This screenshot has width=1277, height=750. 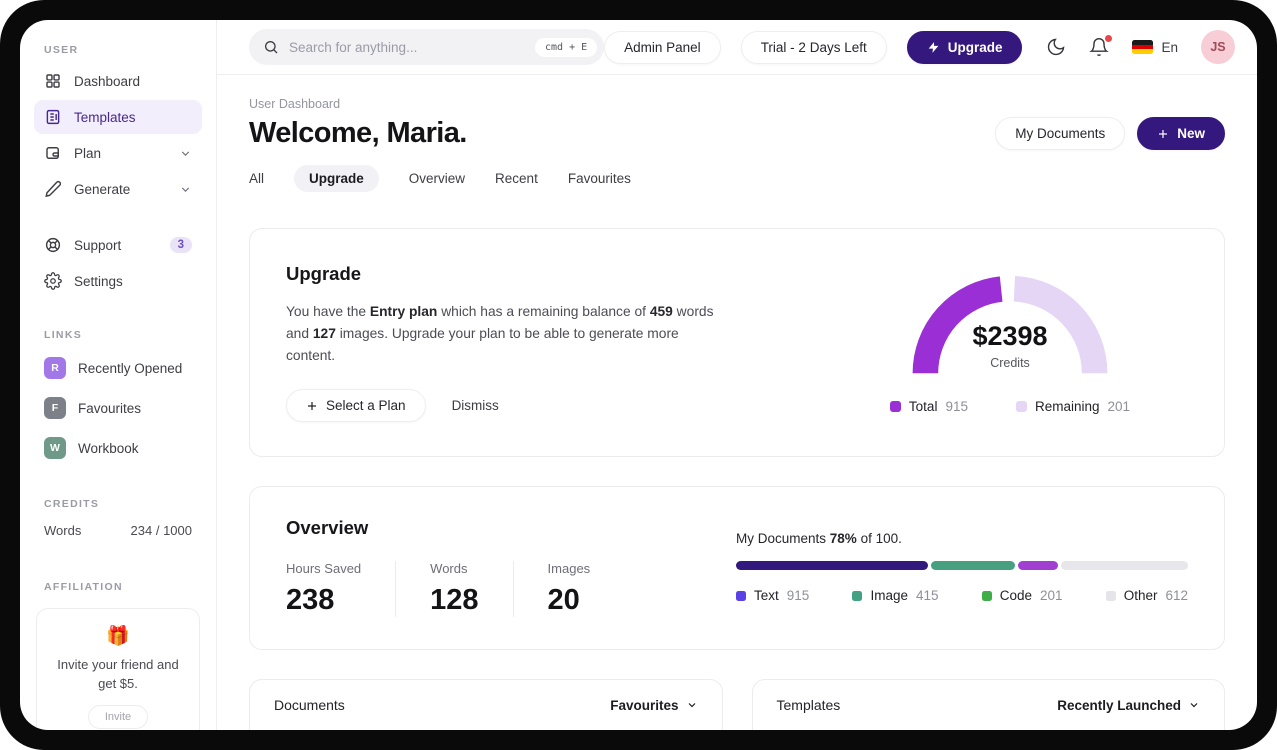 What do you see at coordinates (438, 589) in the screenshot?
I see `stats-row: Hours Saved 238 Words 128 Images 20` at bounding box center [438, 589].